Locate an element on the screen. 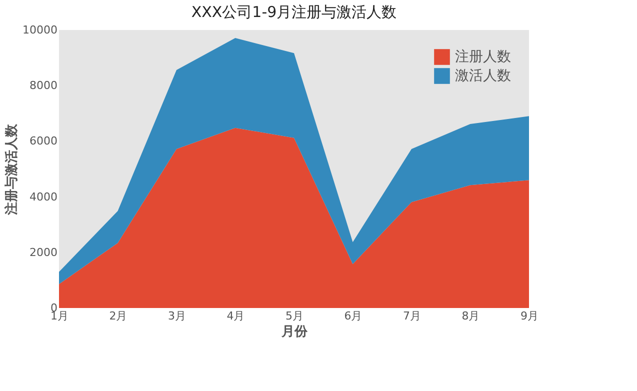  x-tick-label: 8月 is located at coordinates (471, 316).